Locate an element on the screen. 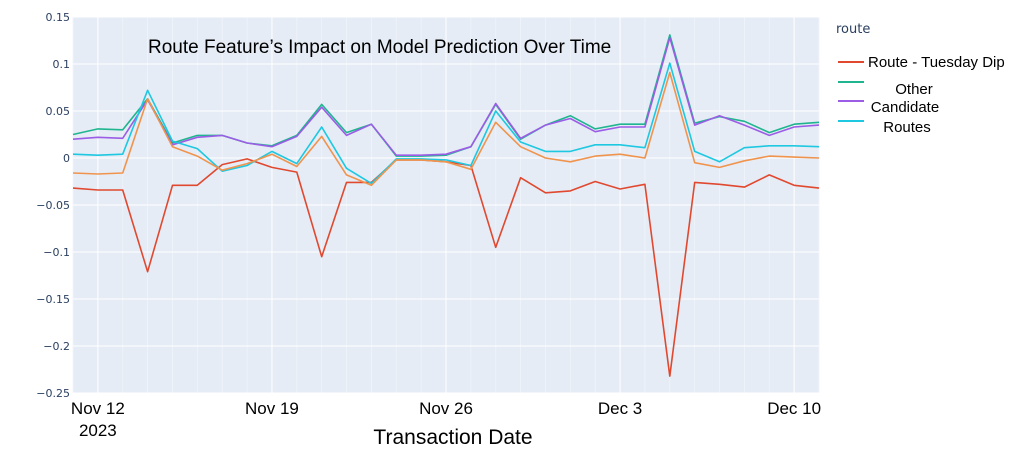 Image resolution: width=1024 pixels, height=455 pixels. y-tick-label: 0 is located at coordinates (66, 158).